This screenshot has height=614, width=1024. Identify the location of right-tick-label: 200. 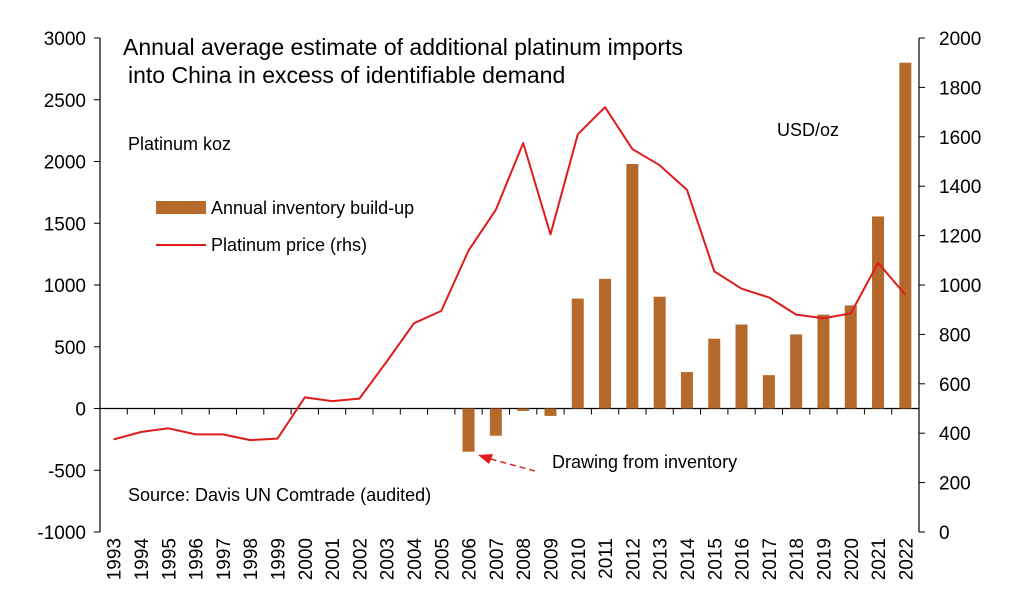
(955, 484).